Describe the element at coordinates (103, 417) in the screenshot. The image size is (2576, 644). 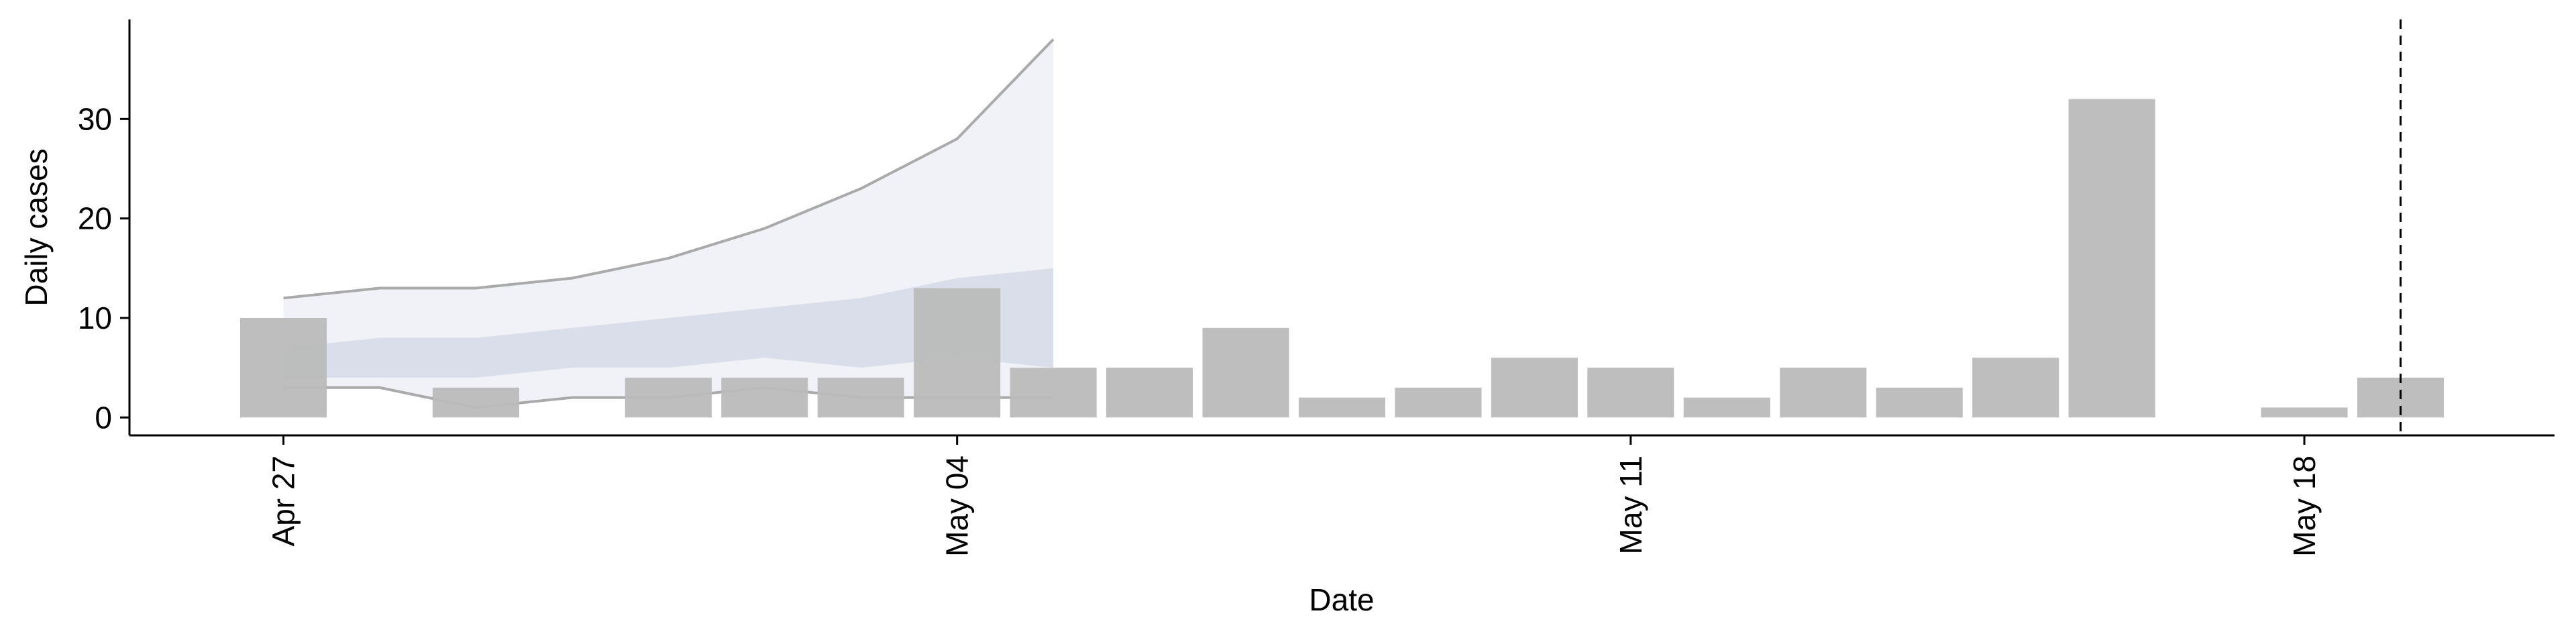
I see `y-tick-label: 0` at that location.